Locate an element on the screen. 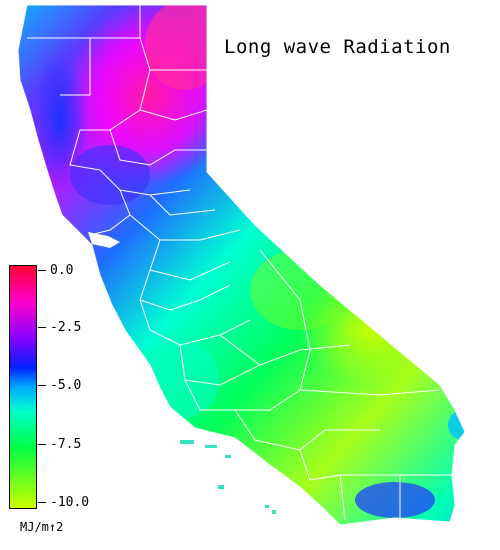 This screenshot has width=500, height=550. colorbar-tick-label: -2.5 is located at coordinates (66, 327).